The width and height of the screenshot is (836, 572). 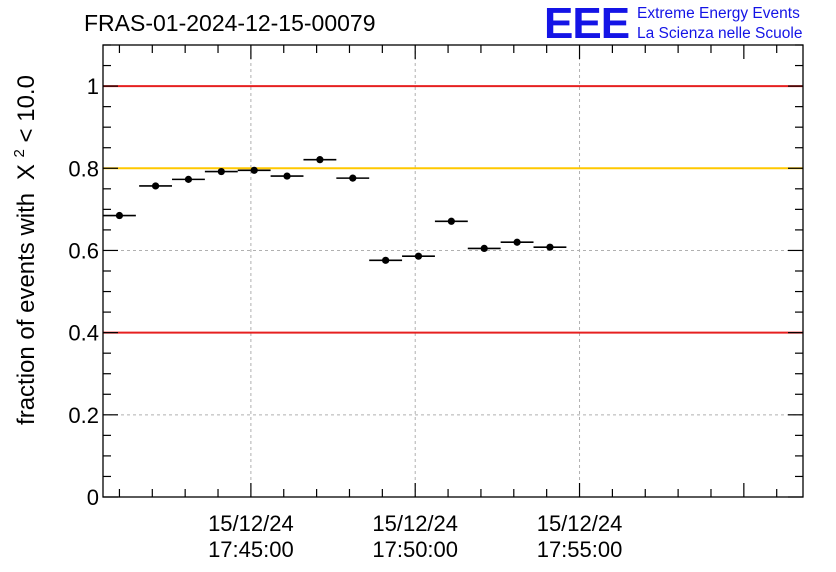 What do you see at coordinates (26, 108) in the screenshot?
I see `y-axis-label-tail: < 10.0` at bounding box center [26, 108].